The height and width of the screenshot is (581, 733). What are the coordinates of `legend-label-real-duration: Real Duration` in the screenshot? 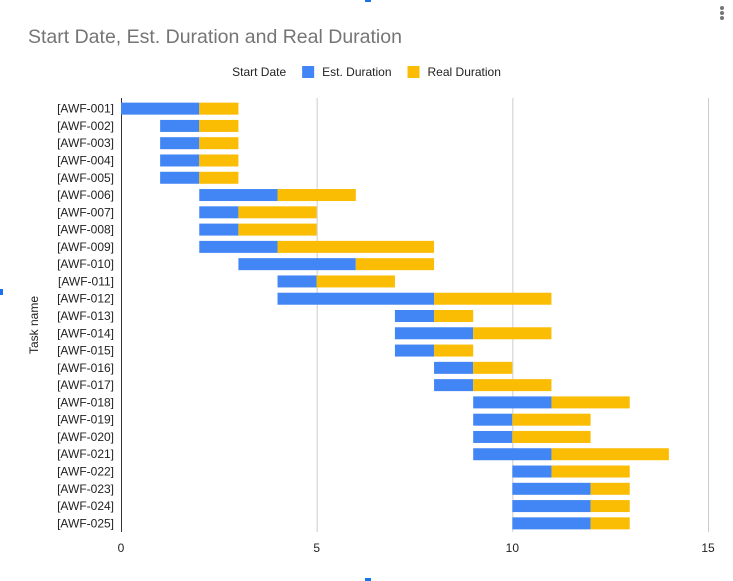 It's located at (464, 72).